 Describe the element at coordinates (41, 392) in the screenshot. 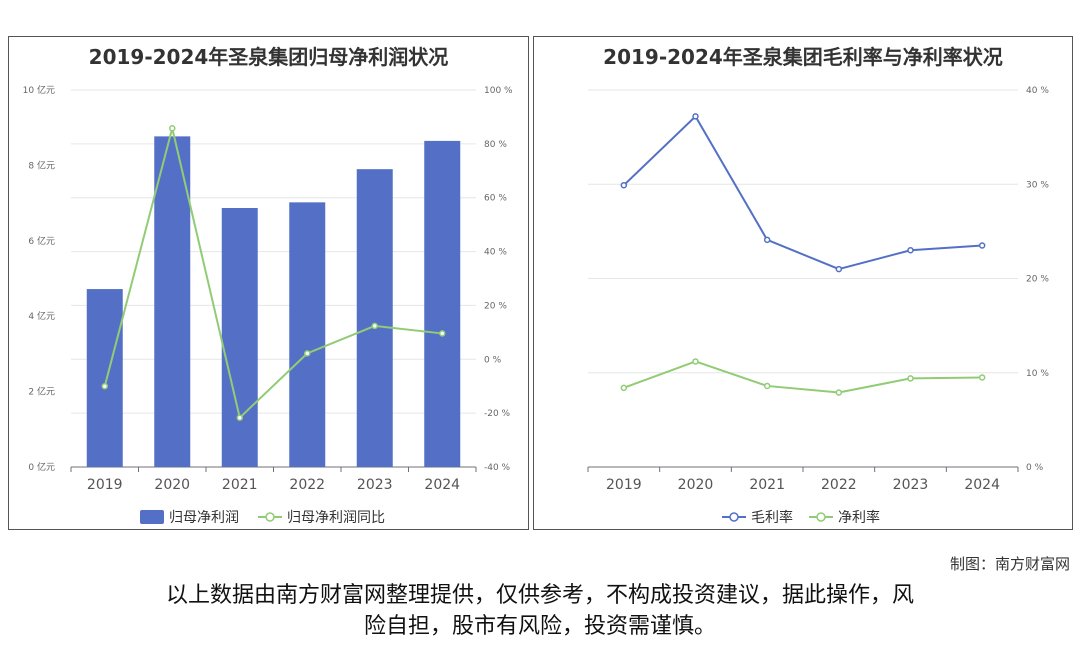

I see `left-axis-tick-label: 2 亿元` at that location.